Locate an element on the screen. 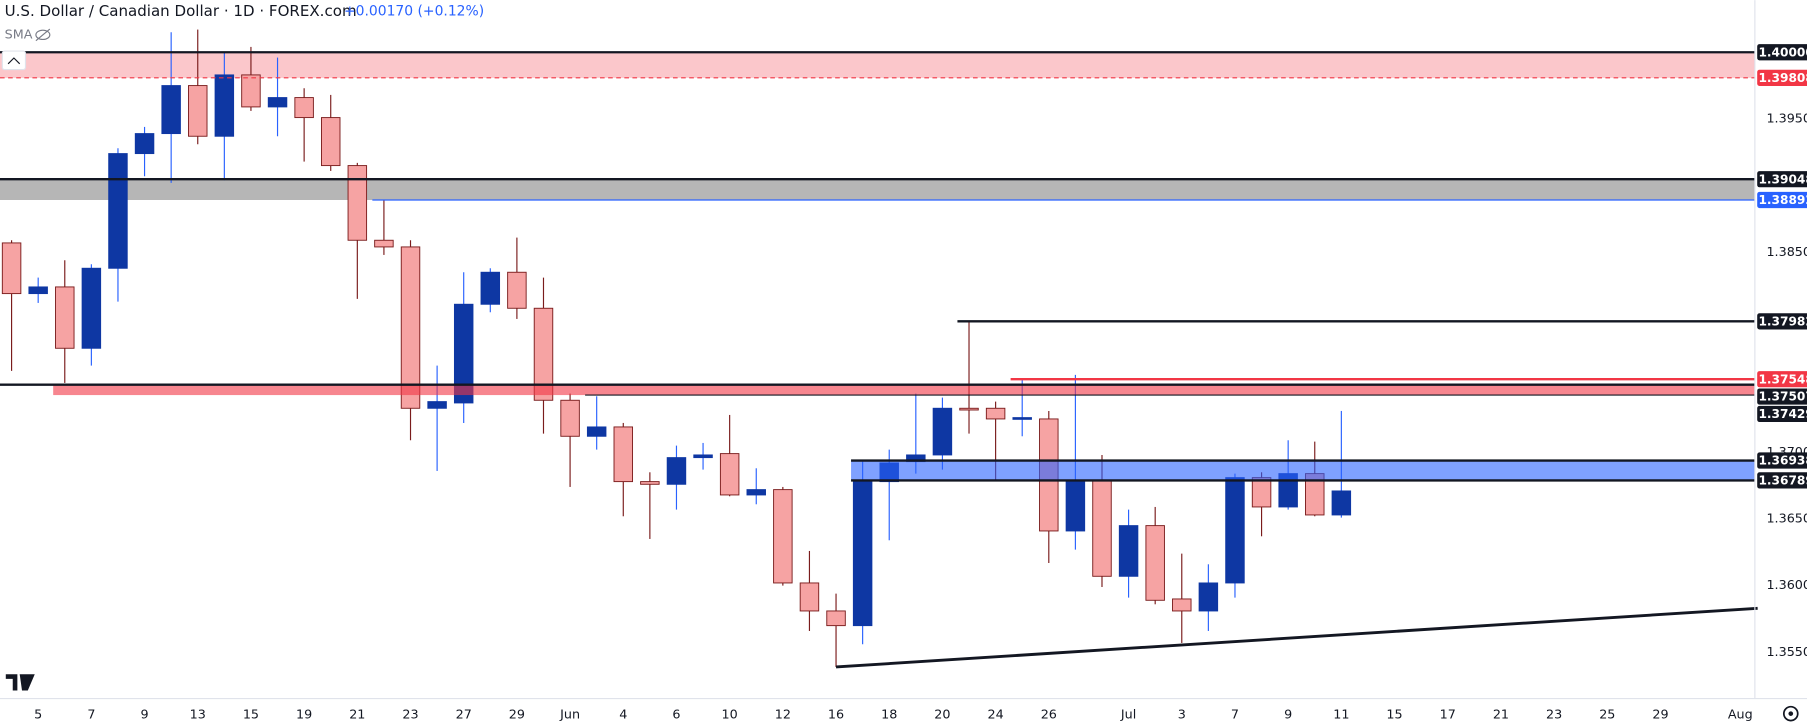 The image size is (1807, 723). x-tick-label: 27 is located at coordinates (464, 714).